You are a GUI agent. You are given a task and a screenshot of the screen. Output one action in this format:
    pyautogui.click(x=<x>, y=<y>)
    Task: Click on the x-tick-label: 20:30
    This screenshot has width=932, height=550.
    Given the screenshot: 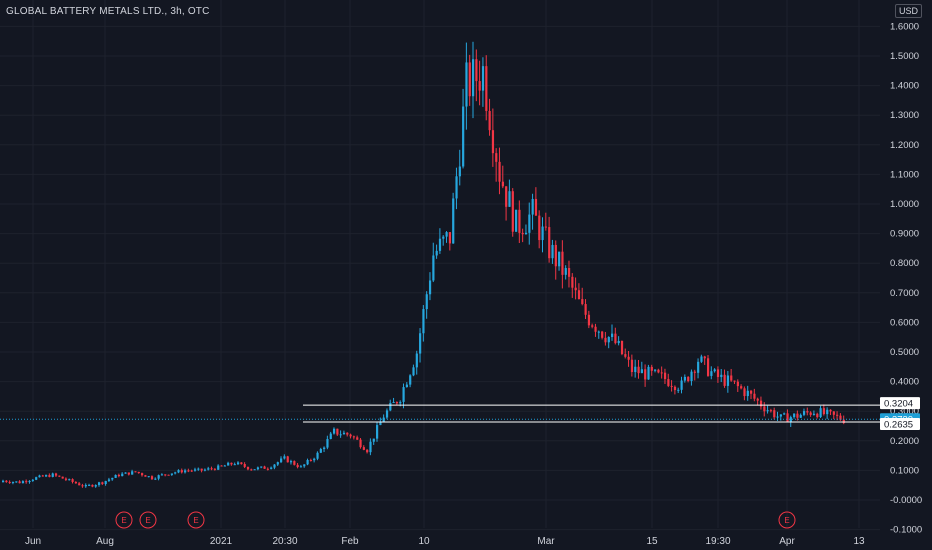 What is the action you would take?
    pyautogui.click(x=284, y=541)
    